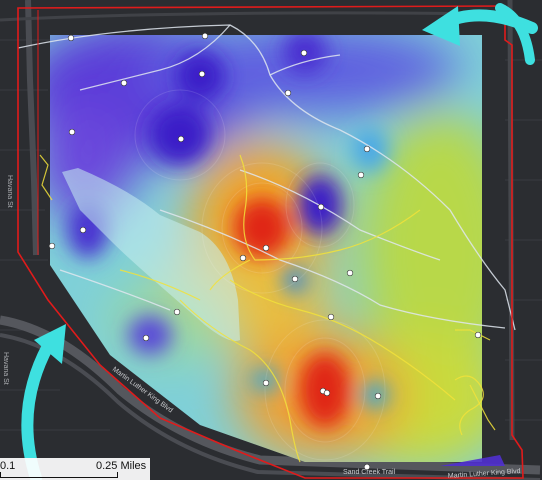 This screenshot has height=480, width=542. Describe the element at coordinates (472, 460) in the screenshot. I see `bottom-strip-shape` at that location.